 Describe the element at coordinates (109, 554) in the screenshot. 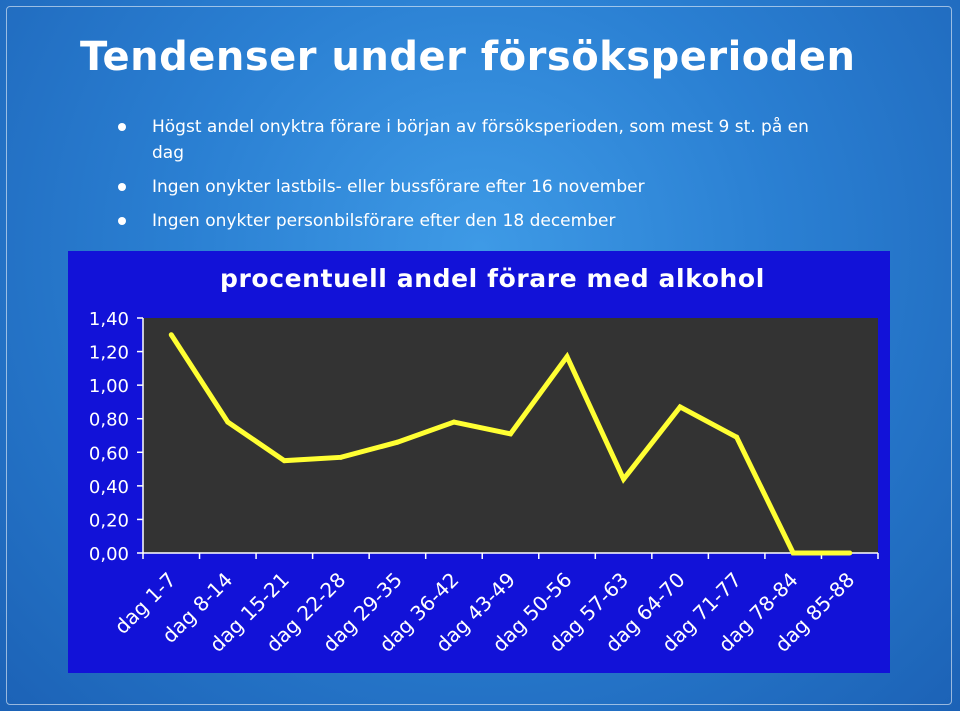

I see `y-tick-label: 0,00` at that location.